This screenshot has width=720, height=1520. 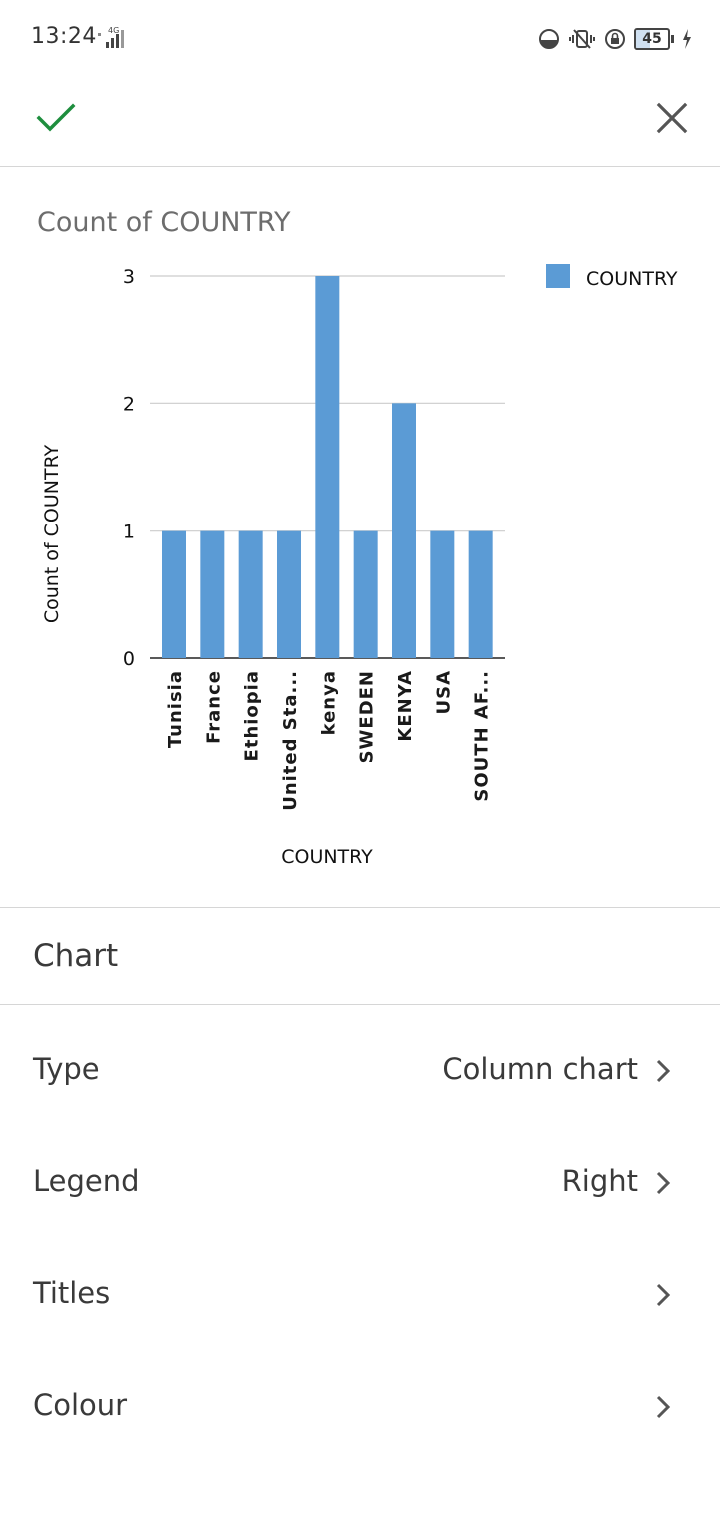 What do you see at coordinates (129, 404) in the screenshot?
I see `y-tick-label: 2` at bounding box center [129, 404].